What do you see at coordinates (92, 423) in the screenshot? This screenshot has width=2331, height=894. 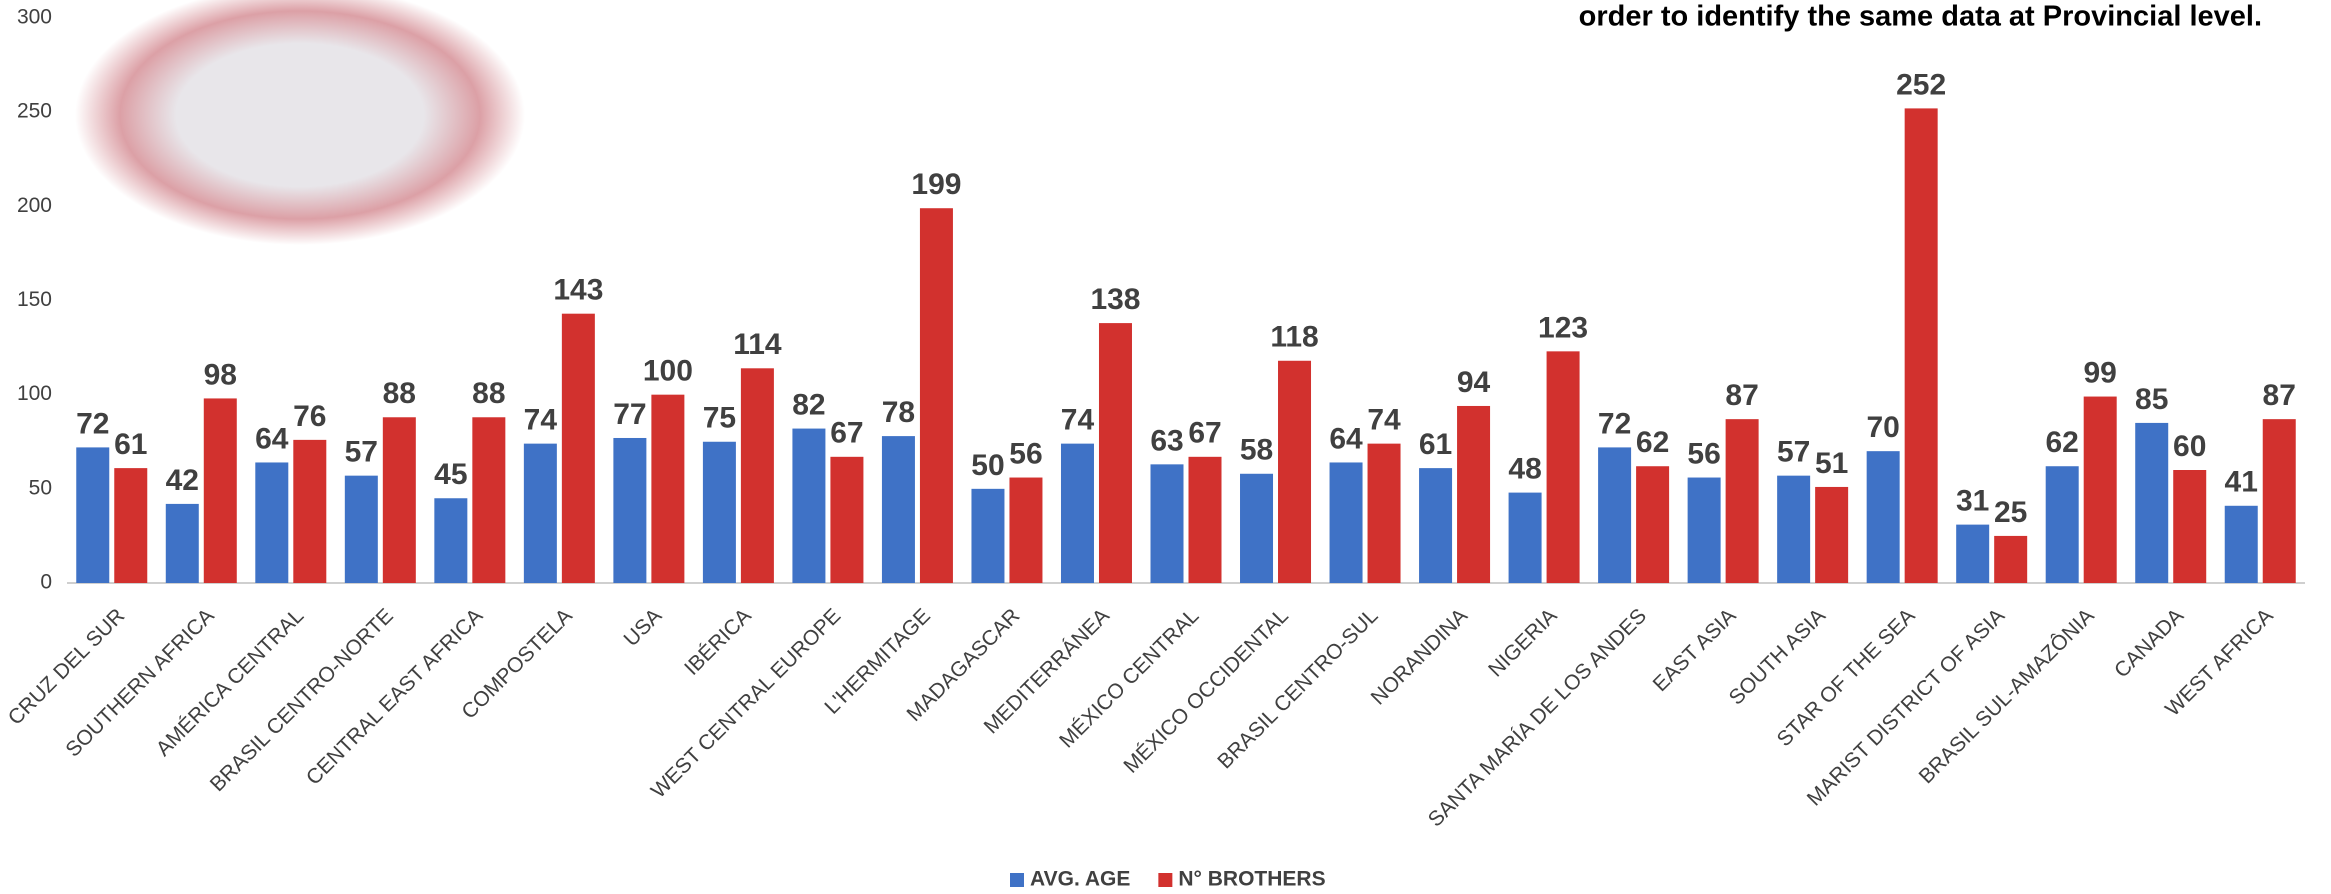 I see `data-label: 72` at bounding box center [92, 423].